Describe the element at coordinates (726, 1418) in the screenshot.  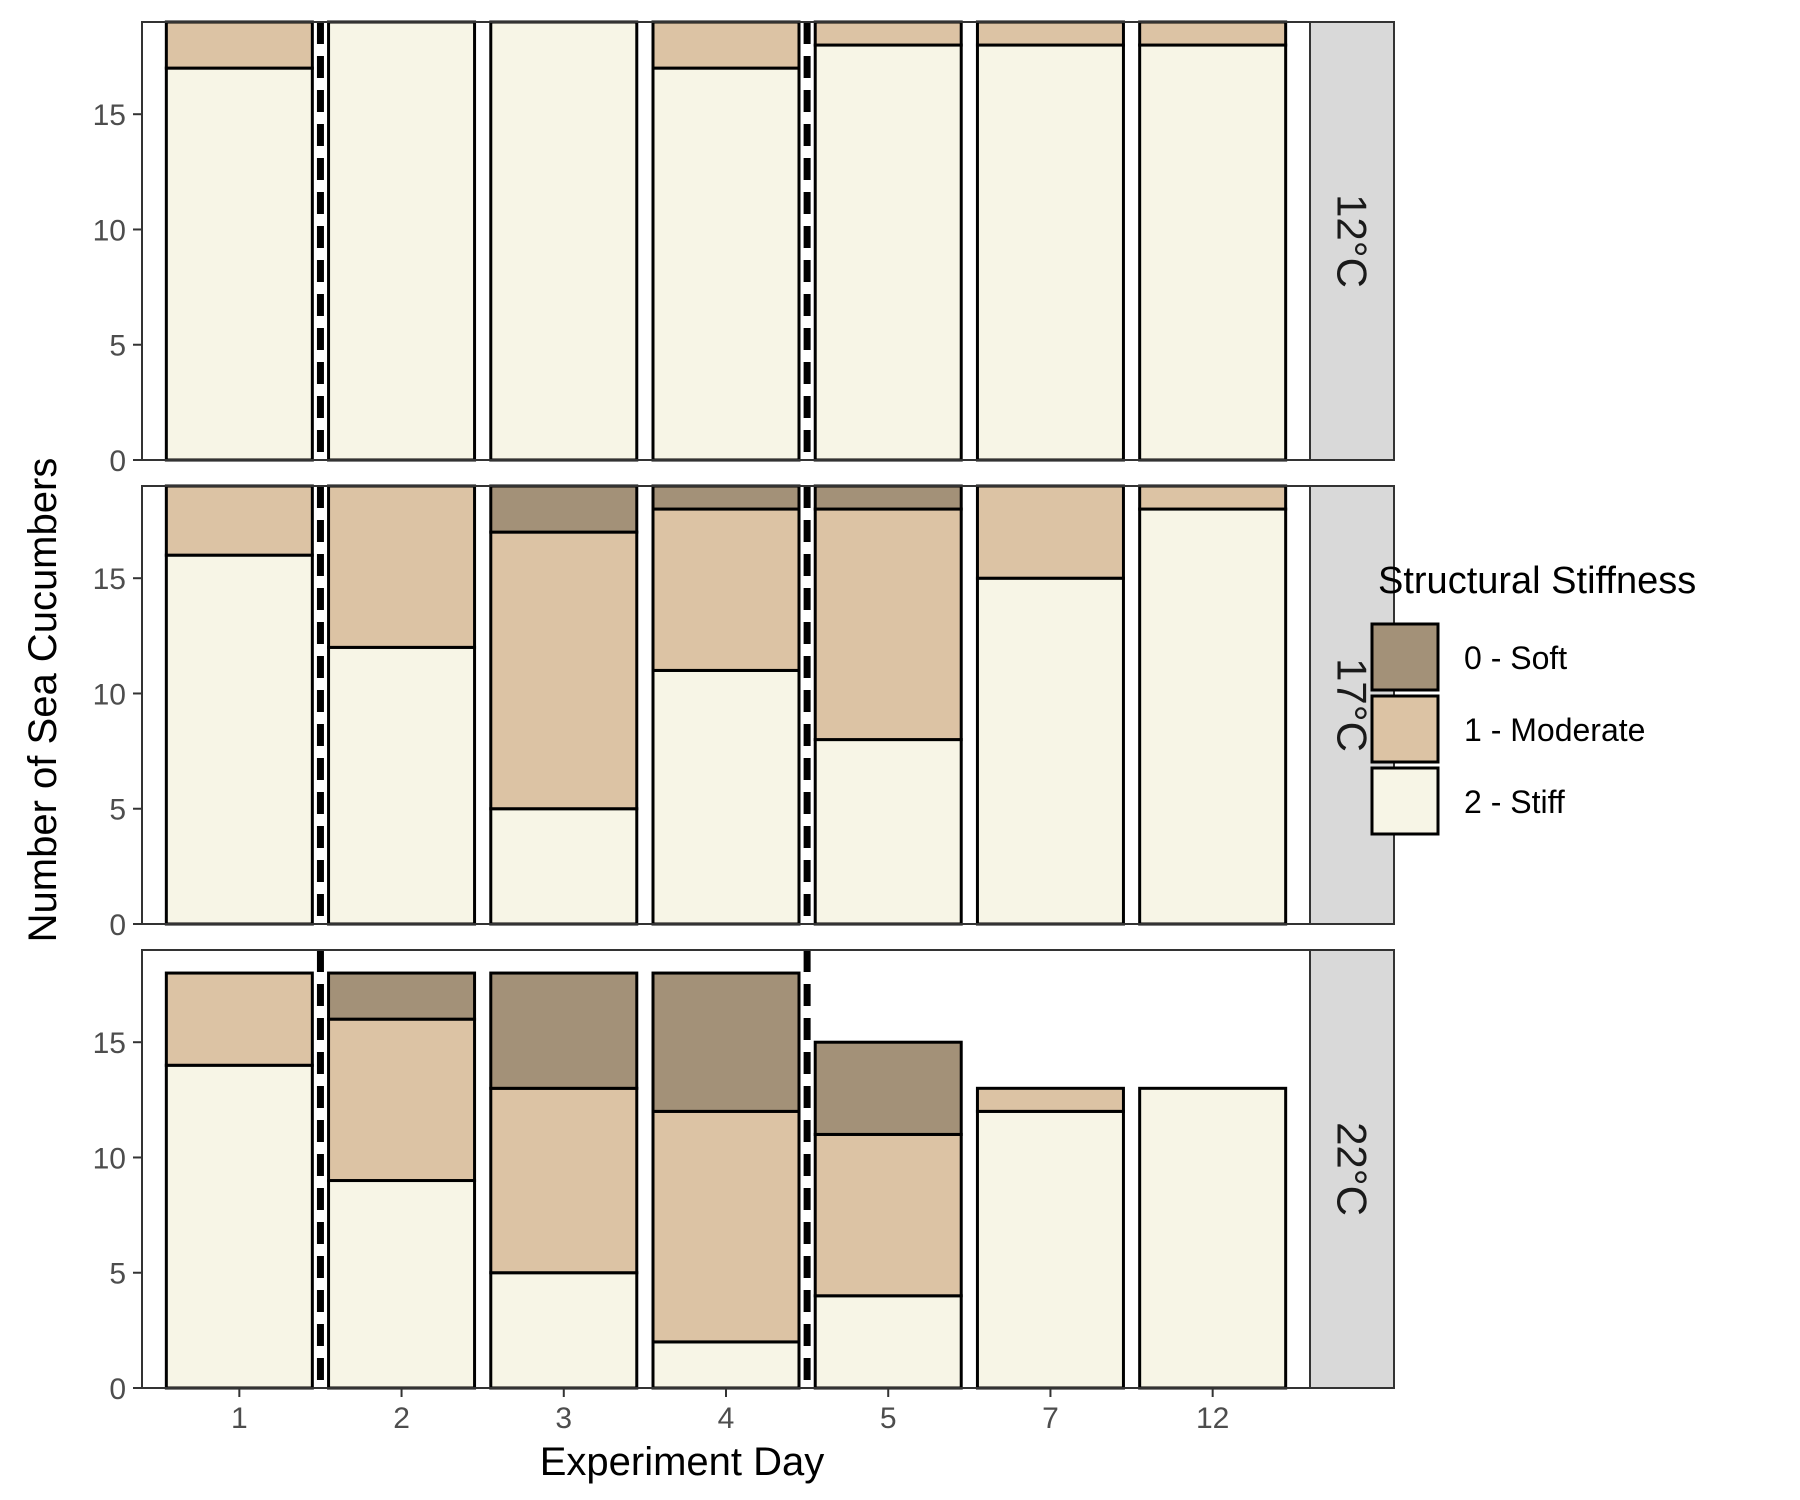
I see `x-tick-label-4: 4` at that location.